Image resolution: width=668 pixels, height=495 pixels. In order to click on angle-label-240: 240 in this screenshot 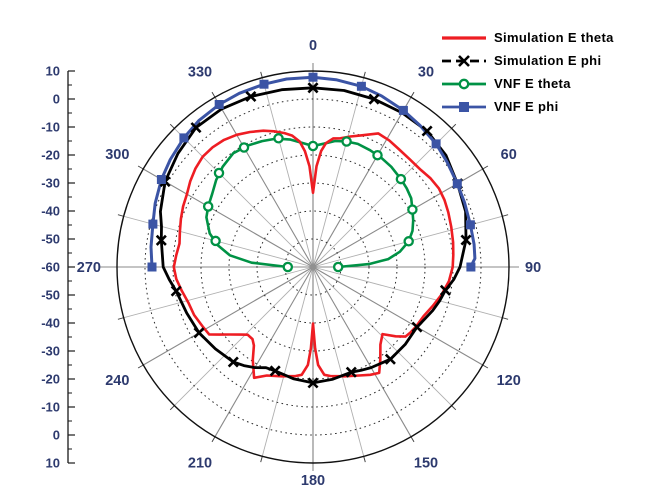, I will do `click(117, 381)`.